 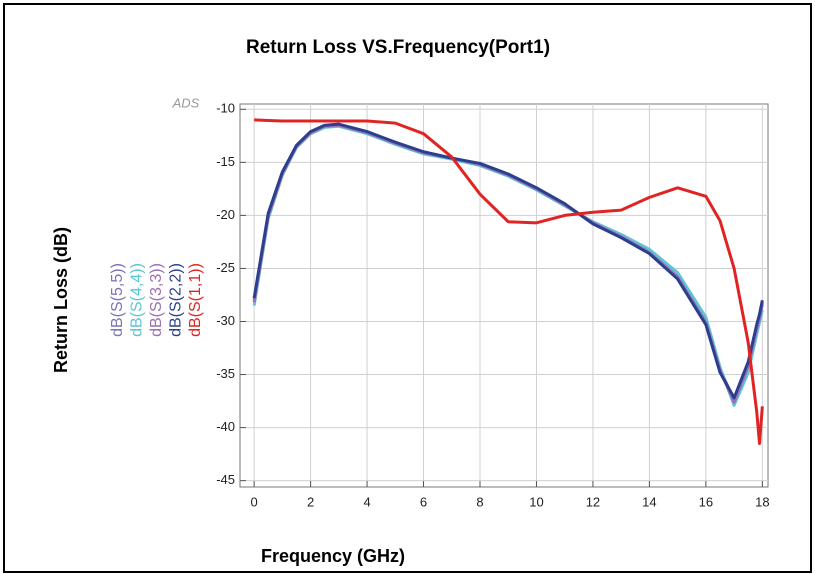 I want to click on x-tick-label: 12, so click(x=593, y=501).